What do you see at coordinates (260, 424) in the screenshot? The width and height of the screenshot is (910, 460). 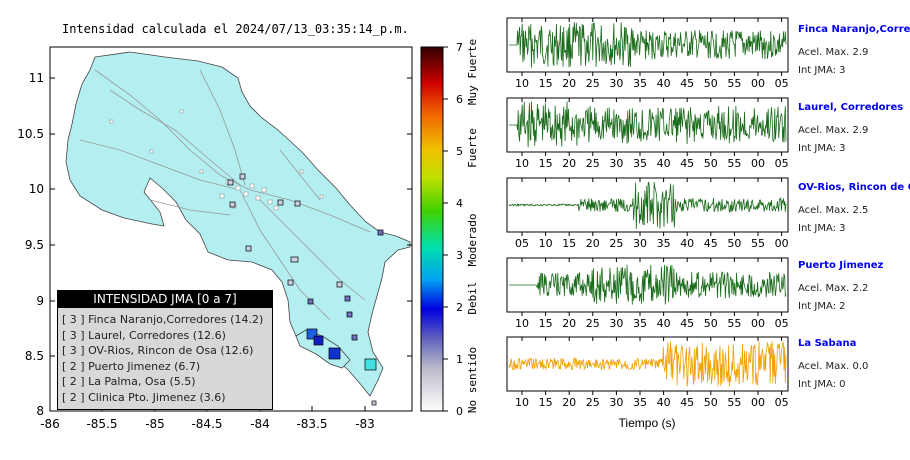 I see `map-x-tick-label: -84` at bounding box center [260, 424].